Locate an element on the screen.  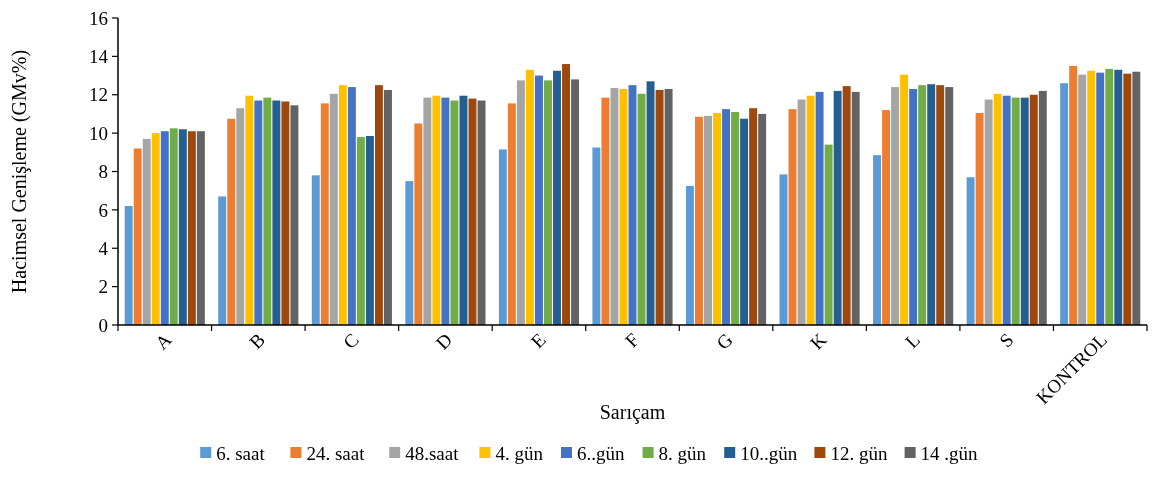
legend-label: 48.saat is located at coordinates (432, 453).